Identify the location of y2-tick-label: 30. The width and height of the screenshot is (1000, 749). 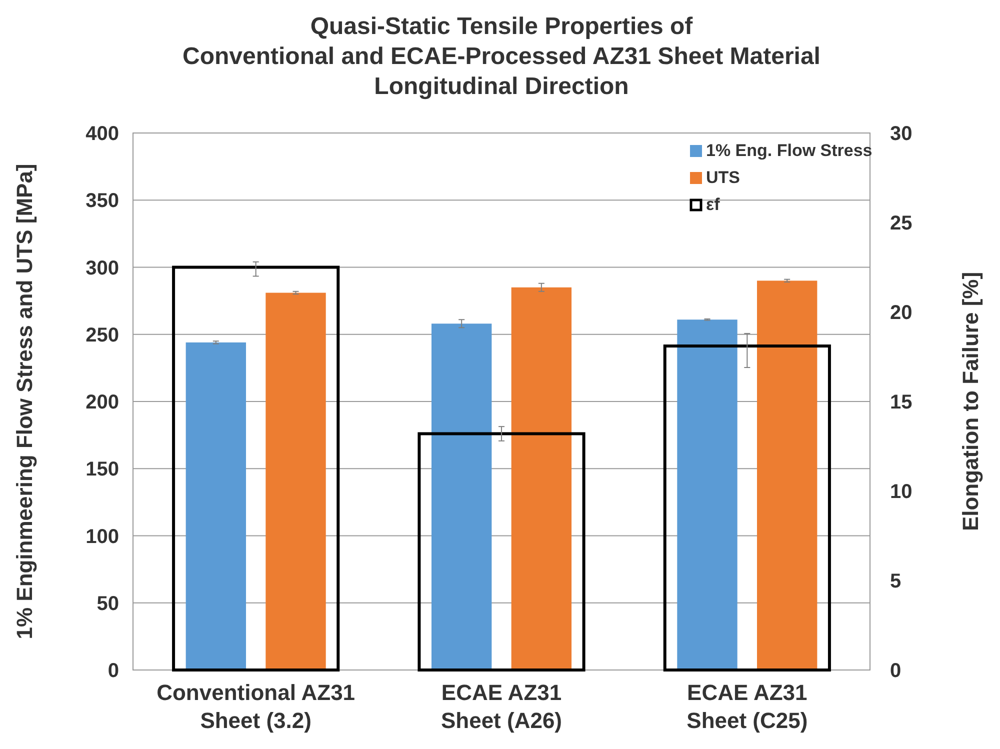
(901, 134).